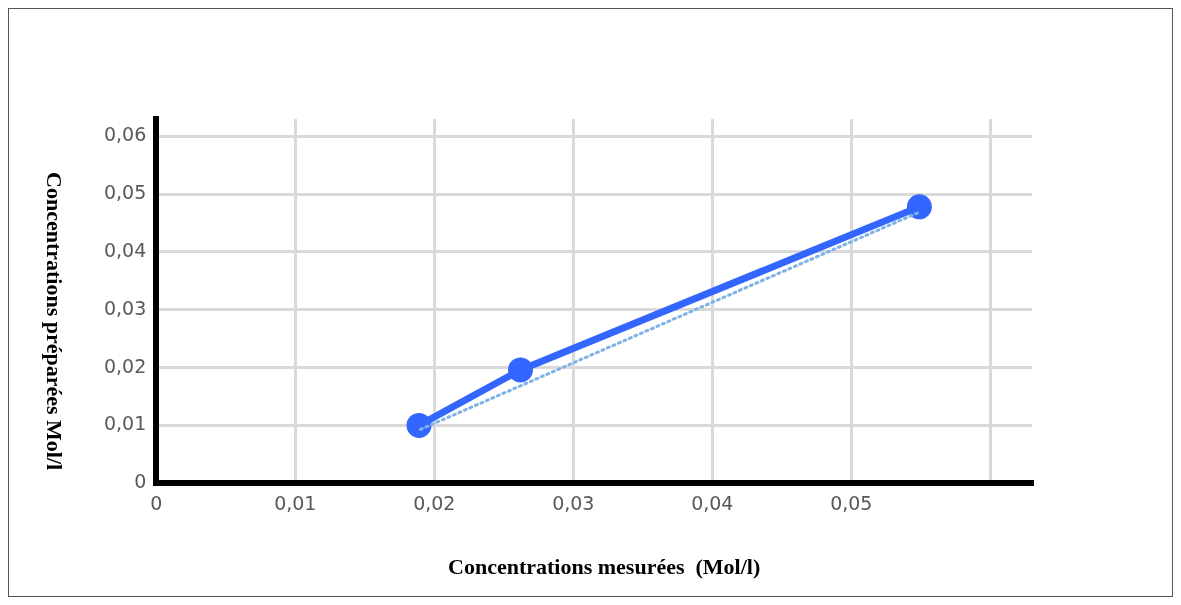  What do you see at coordinates (712, 502) in the screenshot?
I see `x-tick-label: 0,04` at bounding box center [712, 502].